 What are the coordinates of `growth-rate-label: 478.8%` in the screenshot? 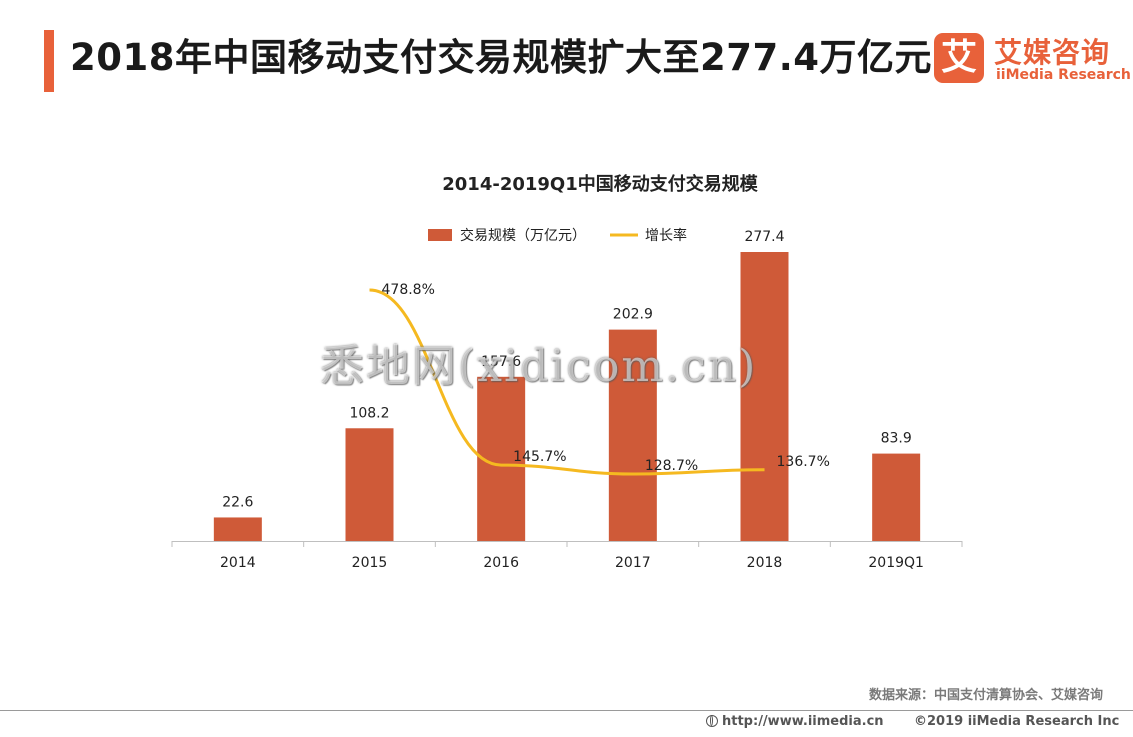 It's located at (408, 290).